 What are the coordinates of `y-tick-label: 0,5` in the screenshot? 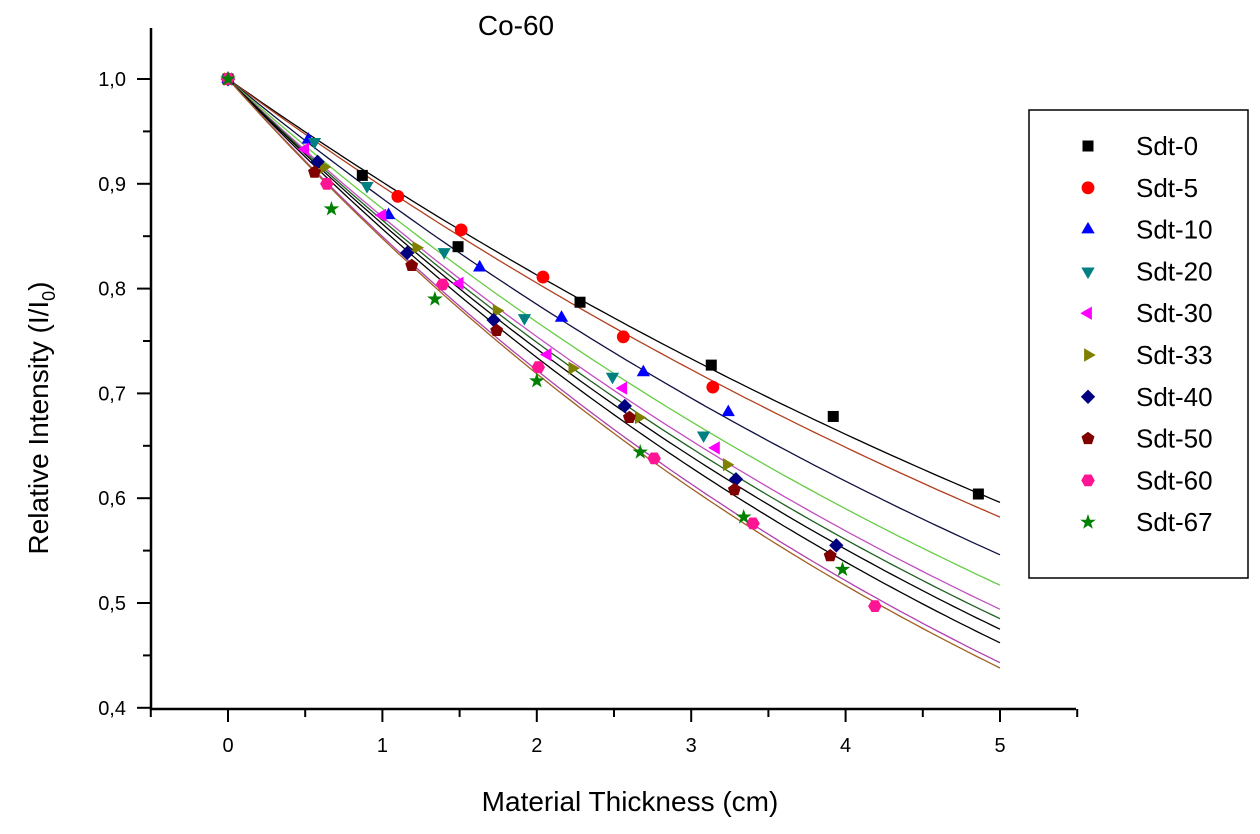 It's located at (112, 604).